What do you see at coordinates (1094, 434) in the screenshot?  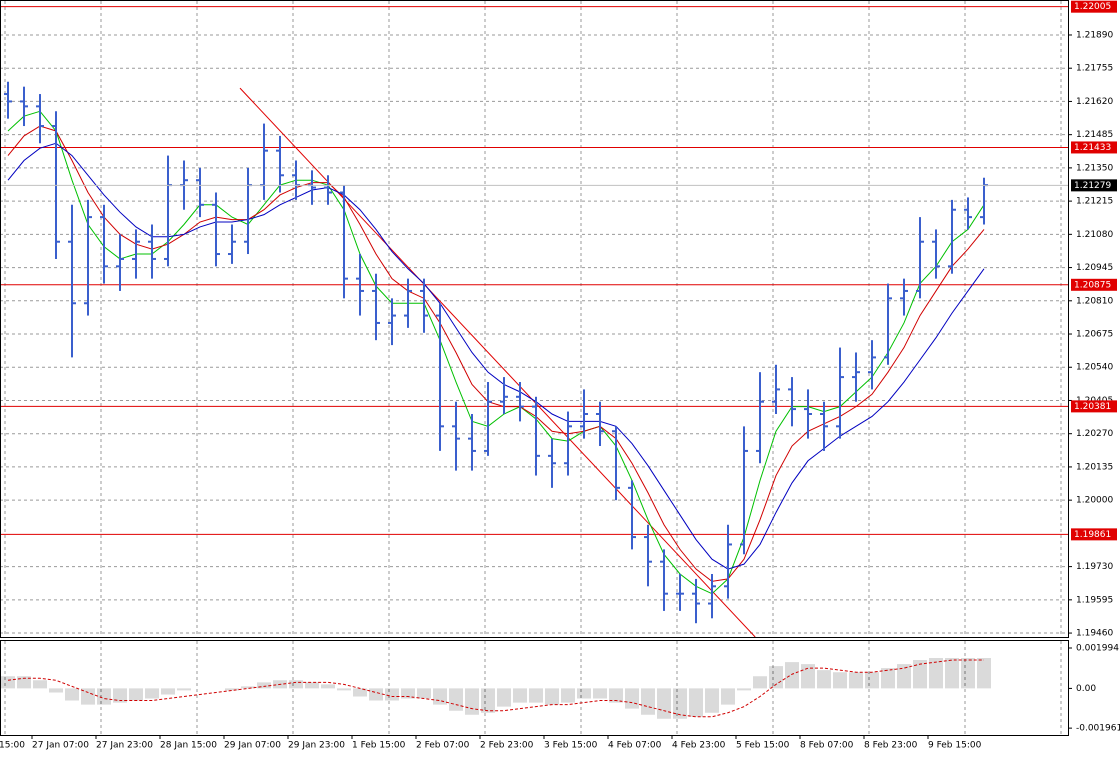 I see `y-tick-label: 1.20270` at bounding box center [1094, 434].